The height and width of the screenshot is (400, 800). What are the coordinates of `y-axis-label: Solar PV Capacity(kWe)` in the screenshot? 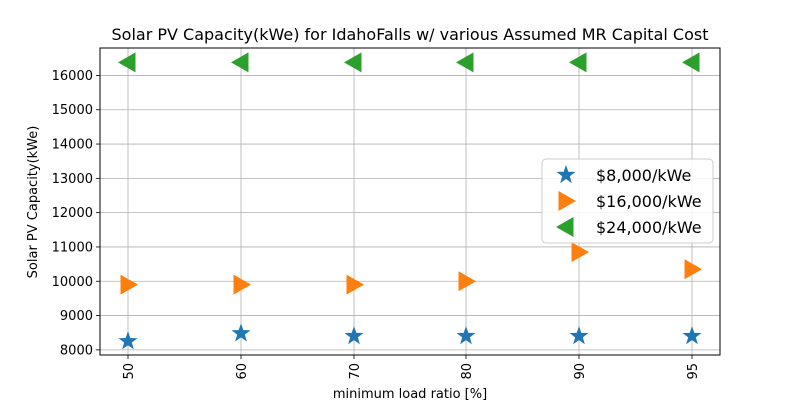 It's located at (33, 202).